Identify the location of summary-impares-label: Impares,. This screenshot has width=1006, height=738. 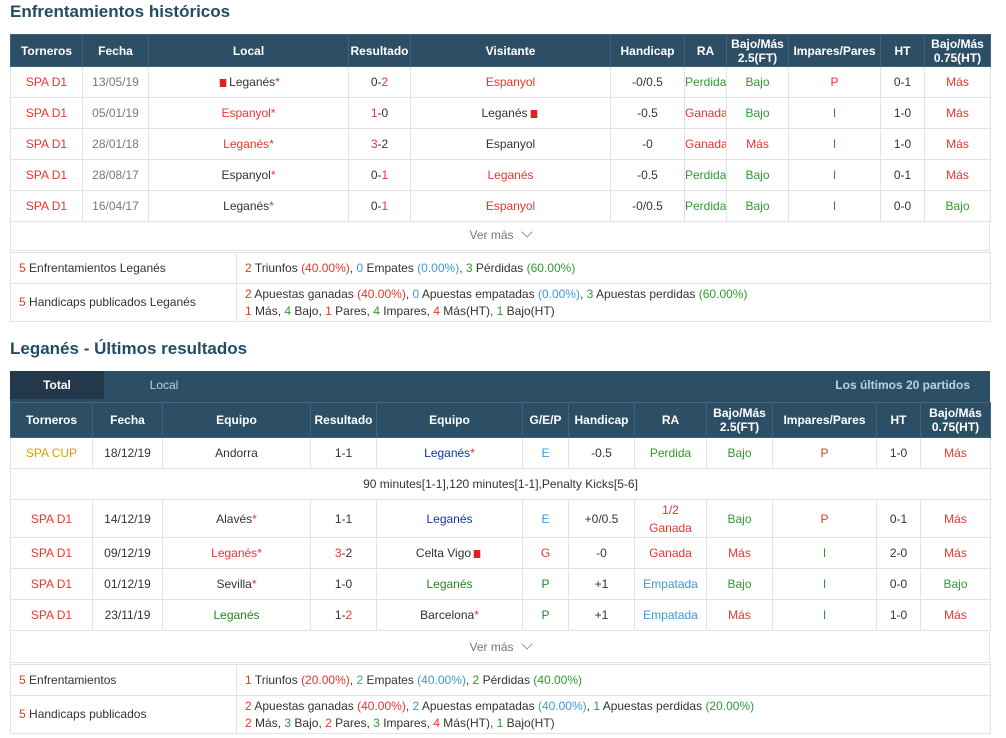
(406, 310).